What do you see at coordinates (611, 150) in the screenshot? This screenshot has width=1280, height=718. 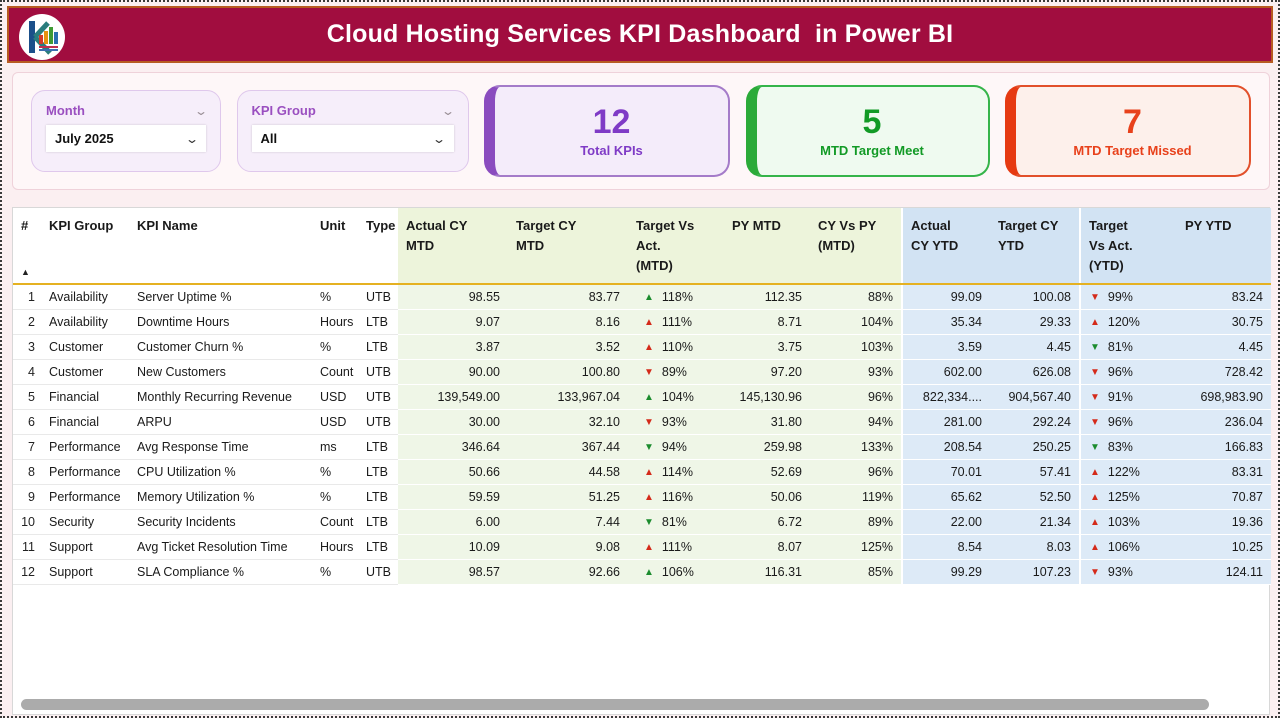 I see `total-kpis-label: Total KPIs` at bounding box center [611, 150].